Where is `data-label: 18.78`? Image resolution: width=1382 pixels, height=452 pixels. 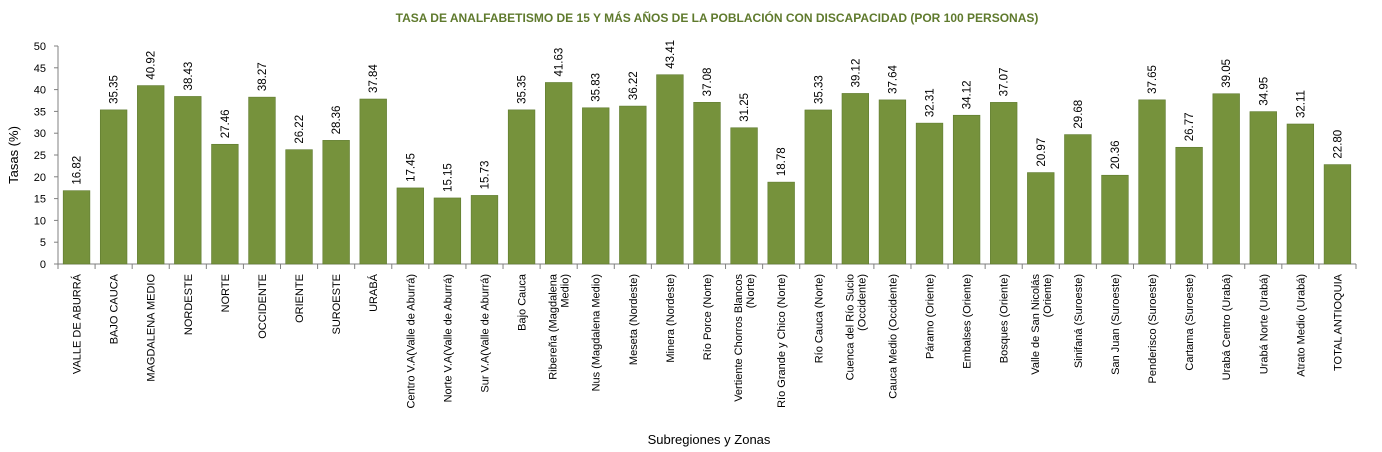 data-label: 18.78 is located at coordinates (782, 161).